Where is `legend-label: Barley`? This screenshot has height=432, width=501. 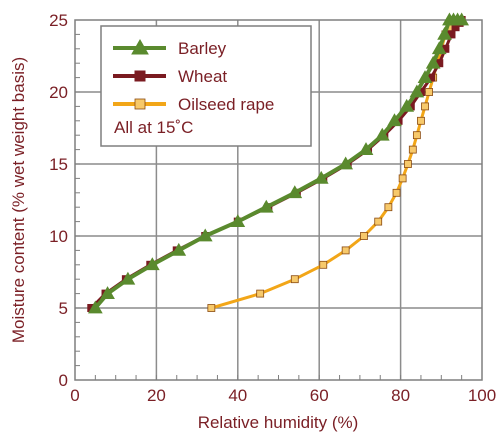 legend-label: Barley is located at coordinates (202, 48).